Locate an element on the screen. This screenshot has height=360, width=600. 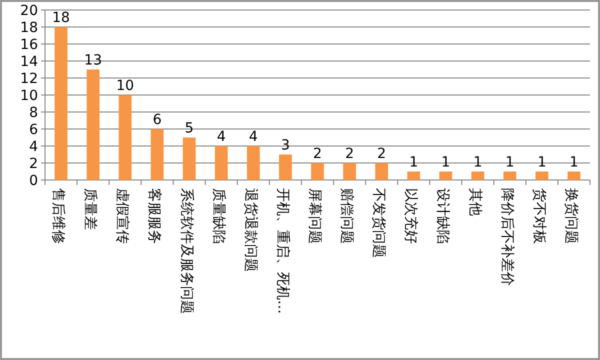
y-tick-label: 6 is located at coordinates (33, 130).